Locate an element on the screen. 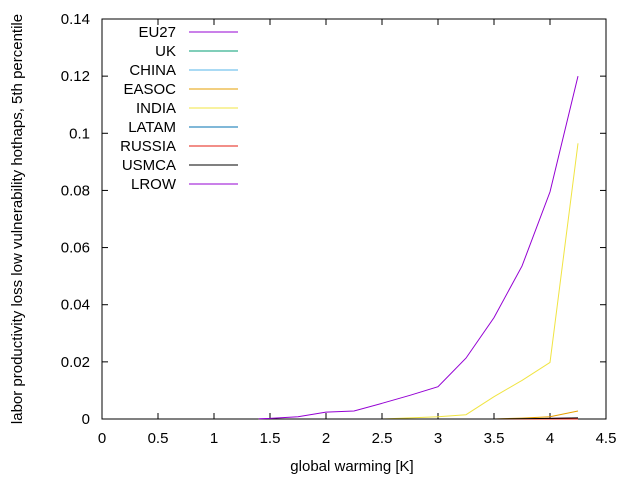  y-tick-label: 0.1 is located at coordinates (79, 133).